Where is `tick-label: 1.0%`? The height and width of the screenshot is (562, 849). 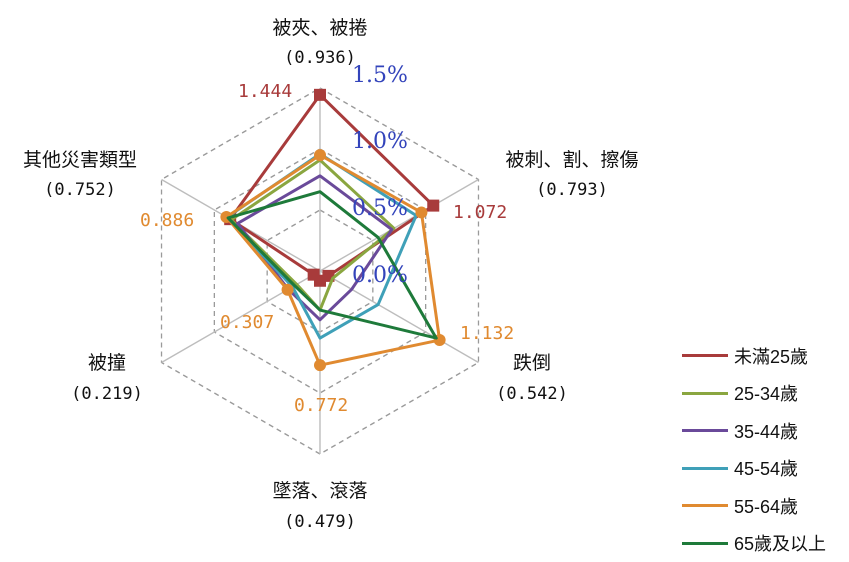
tick-label: 1.0% is located at coordinates (380, 141).